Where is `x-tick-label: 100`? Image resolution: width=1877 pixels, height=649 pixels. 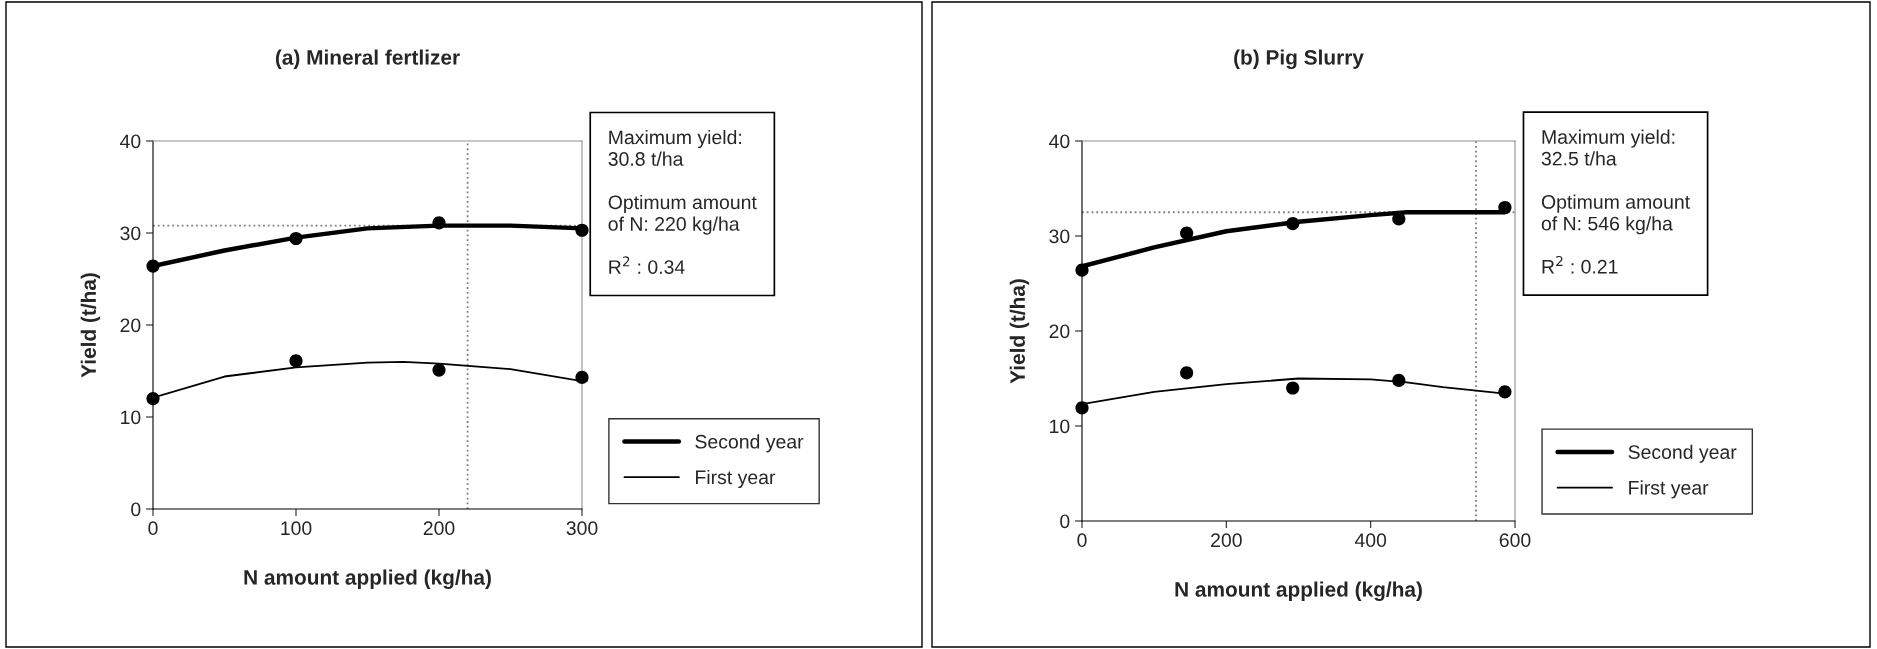
x-tick-label: 100 is located at coordinates (296, 528).